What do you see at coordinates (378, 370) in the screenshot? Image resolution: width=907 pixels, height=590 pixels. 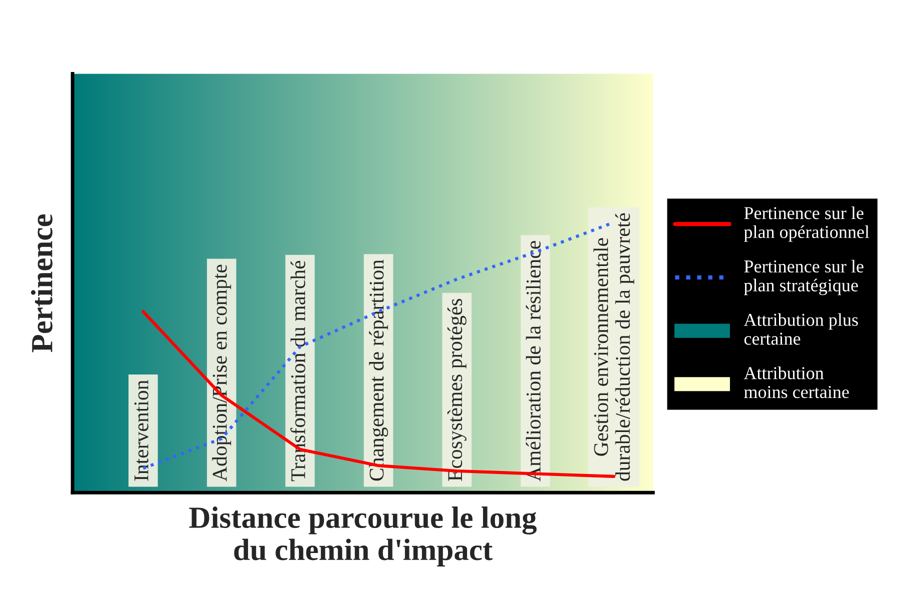 I see `x-tick-label: Changement de répartition` at bounding box center [378, 370].